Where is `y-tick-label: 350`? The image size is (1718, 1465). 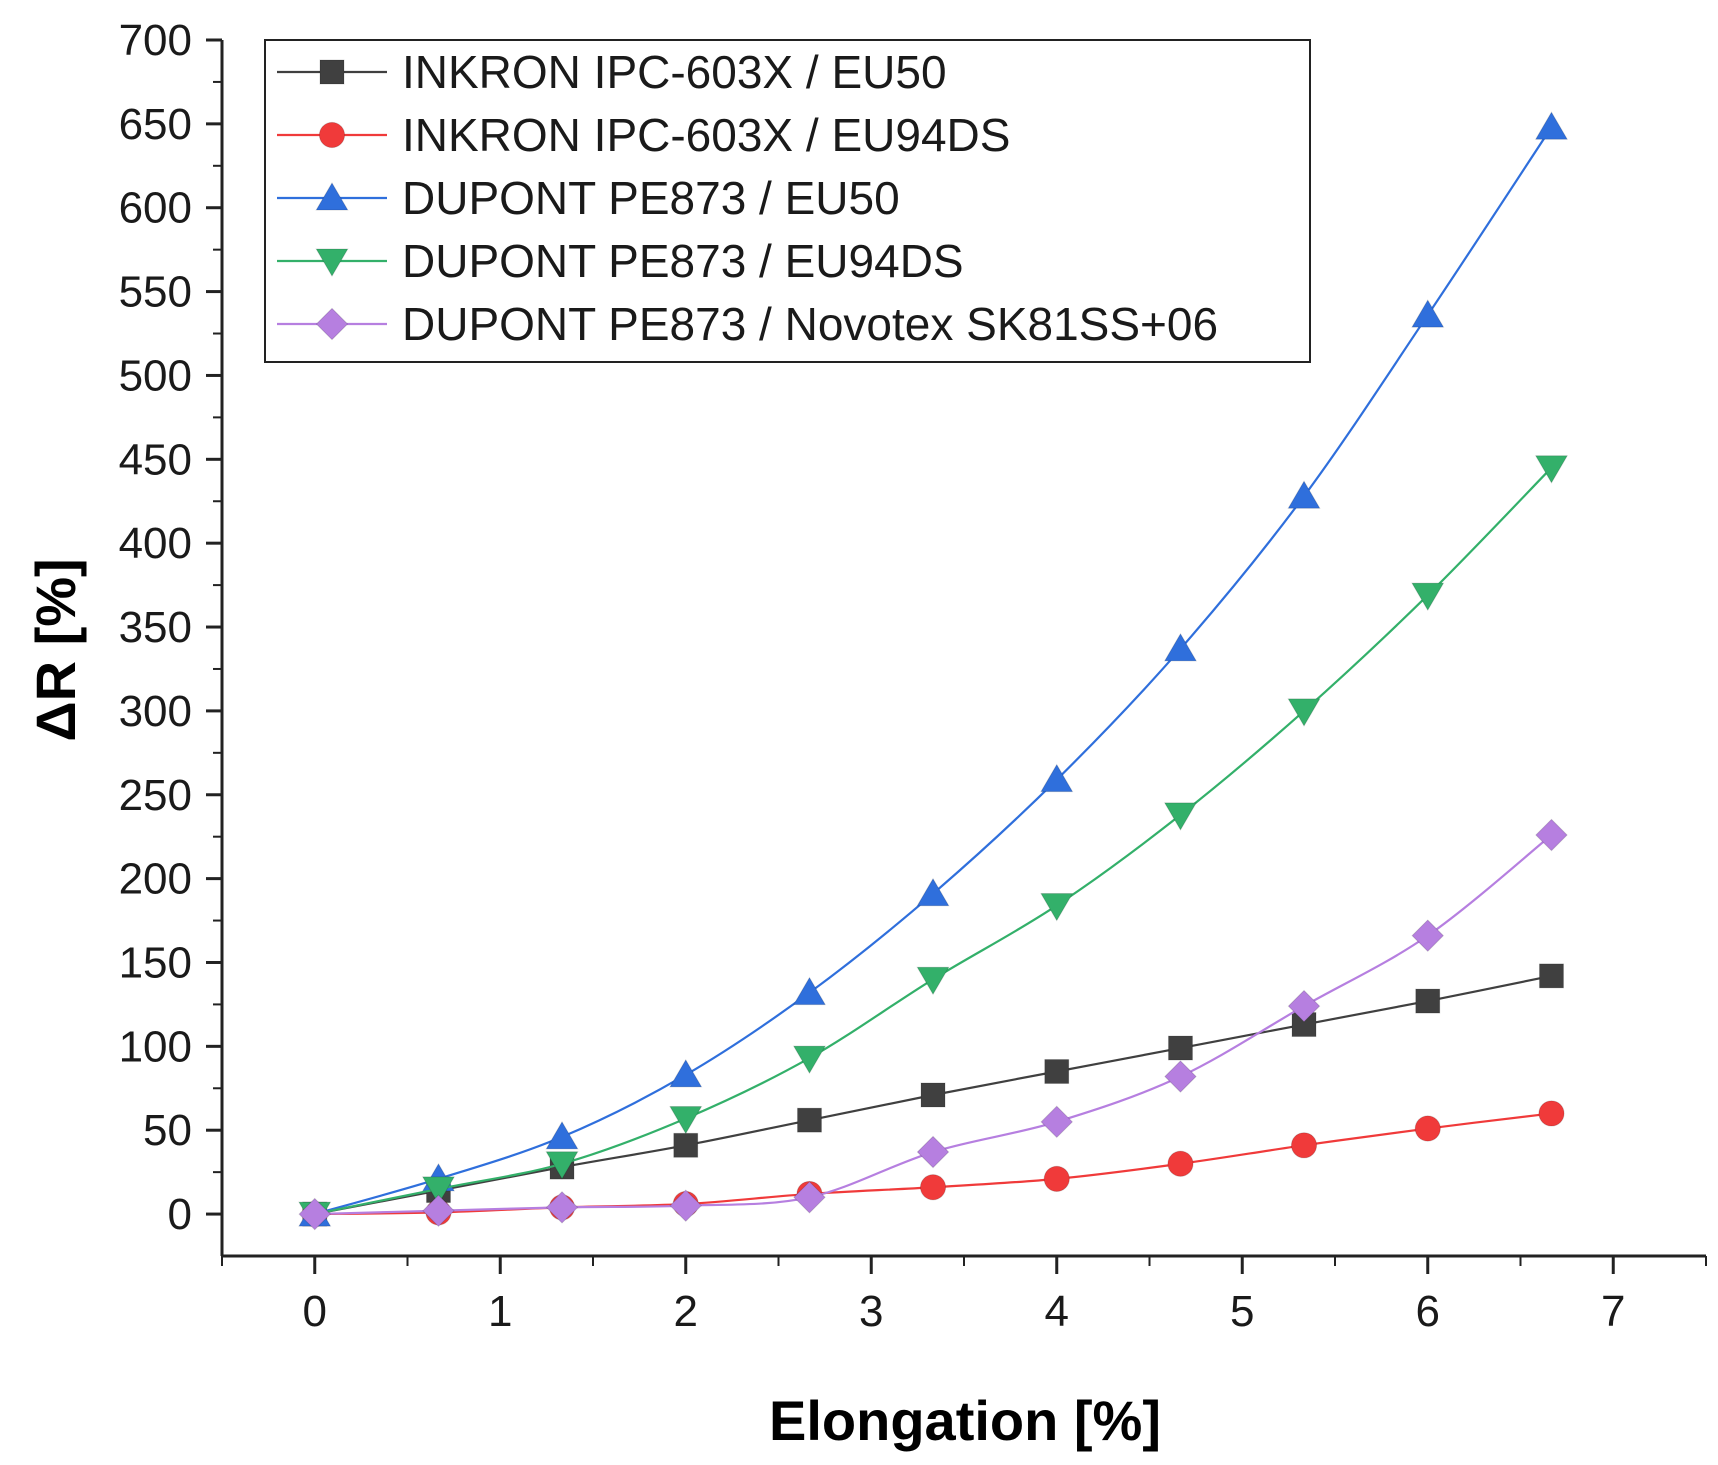
y-tick-label: 350 is located at coordinates (155, 627).